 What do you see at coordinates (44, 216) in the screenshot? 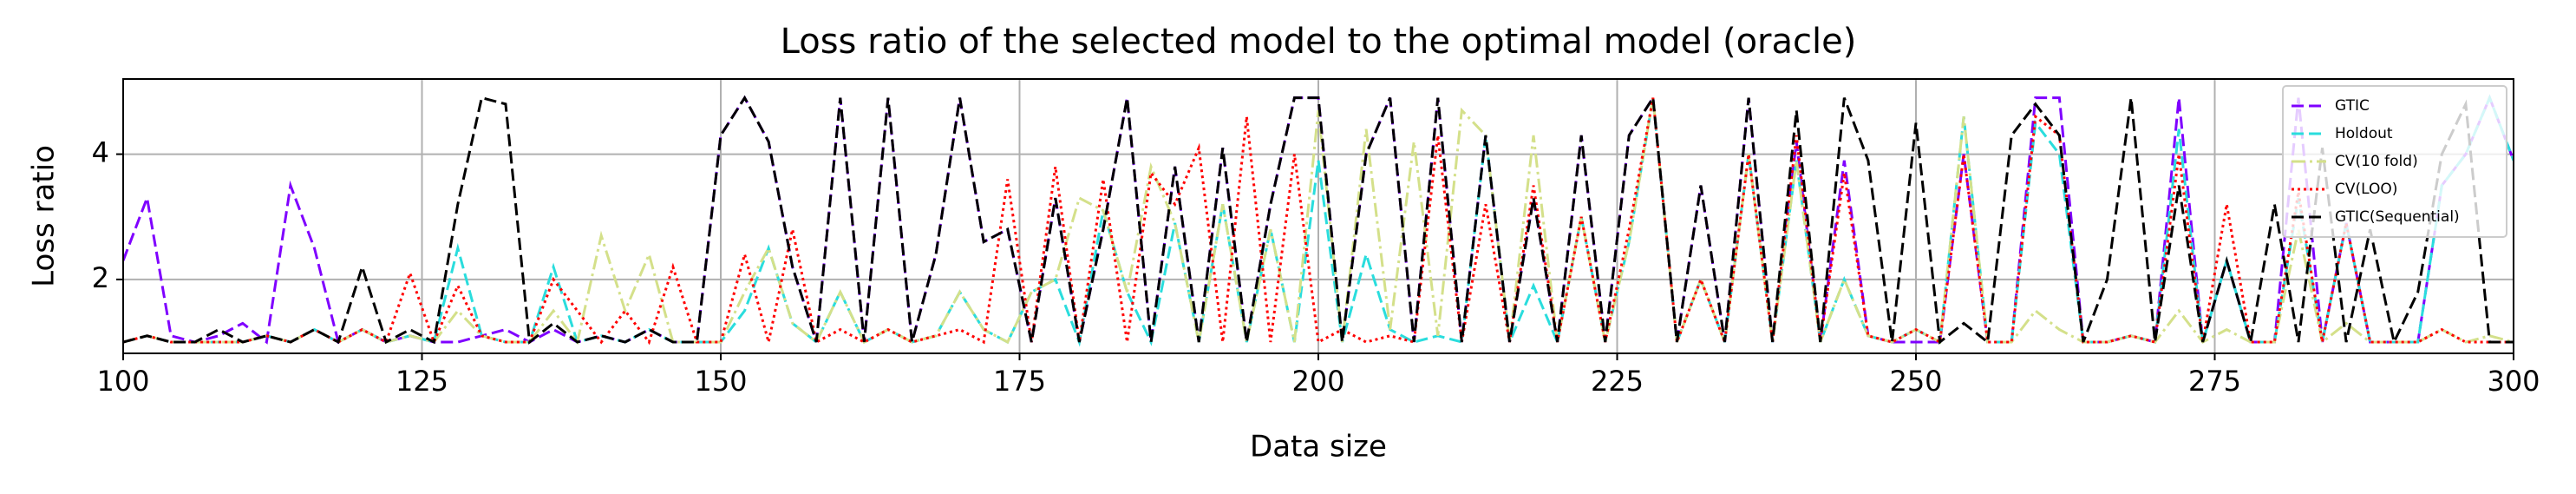
I see `y-axis-label: Loss ratio` at bounding box center [44, 216].